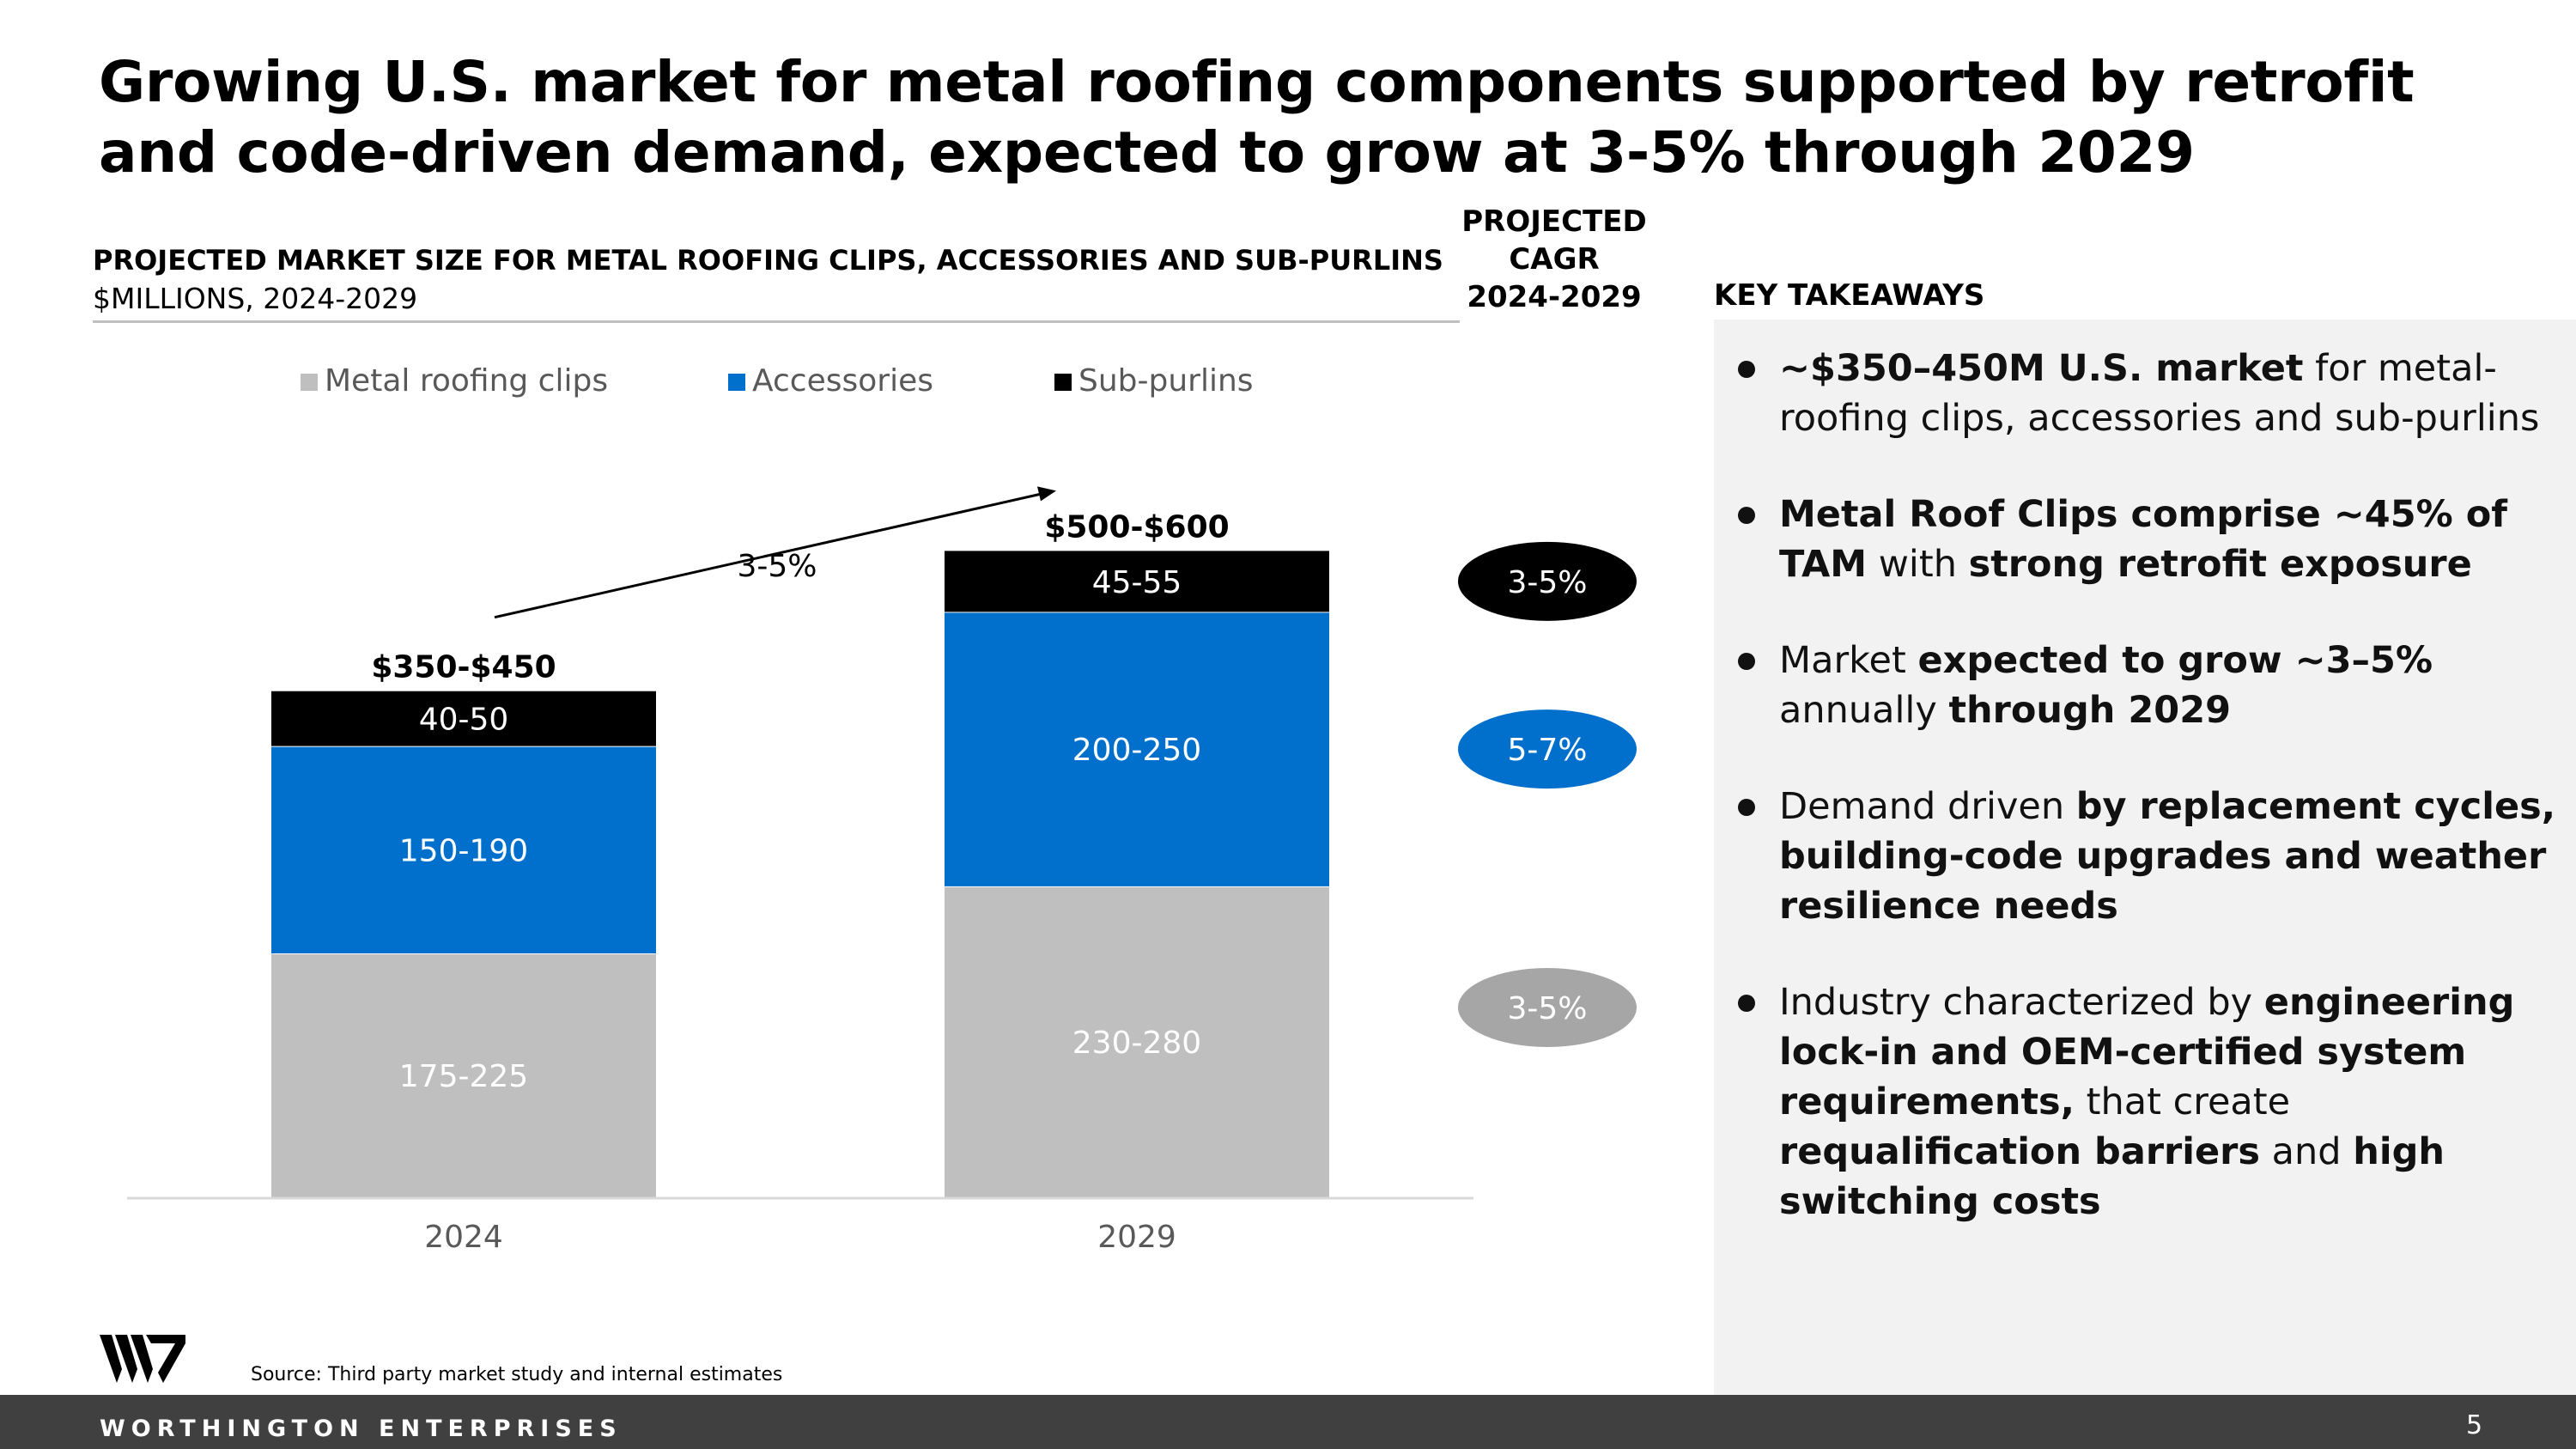 The height and width of the screenshot is (1449, 2576). Describe the element at coordinates (2143, 539) in the screenshot. I see `takeaway-text: Metal Roof Clips comprise ~45% of TAM` at that location.